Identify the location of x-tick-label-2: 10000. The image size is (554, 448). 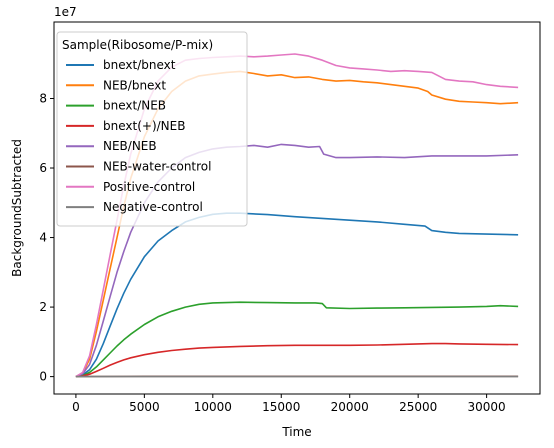
(213, 407).